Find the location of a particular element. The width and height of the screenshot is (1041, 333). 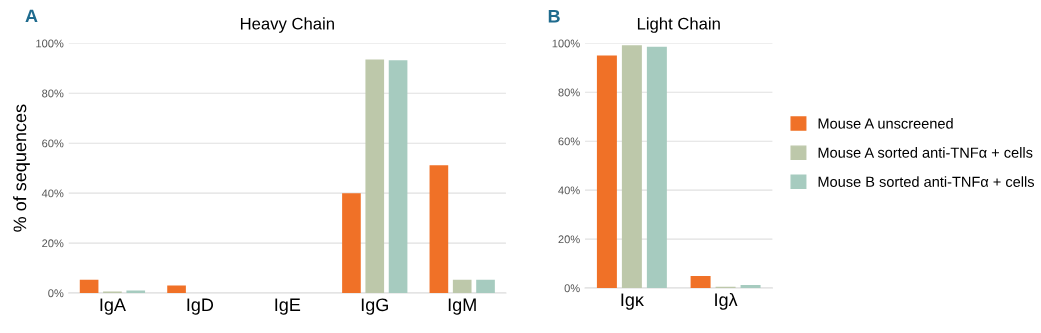

text: A is located at coordinates (31, 16).